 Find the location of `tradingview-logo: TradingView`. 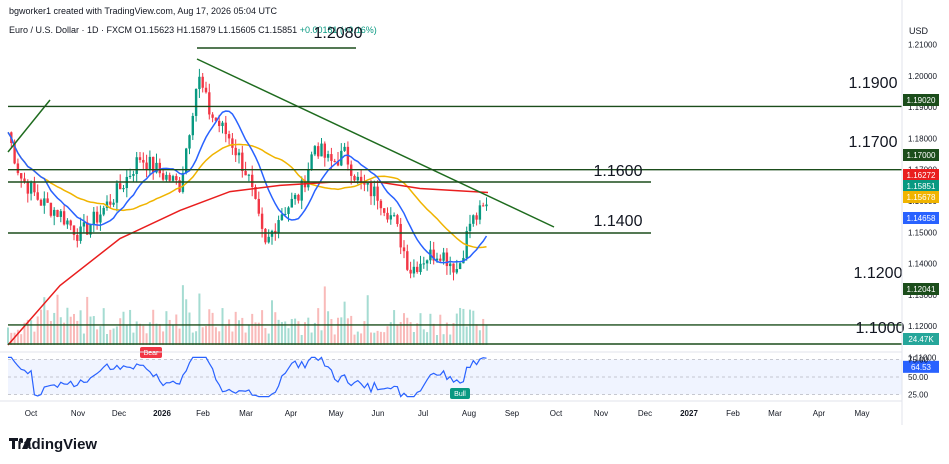

tradingview-logo: TradingView is located at coordinates (53, 444).